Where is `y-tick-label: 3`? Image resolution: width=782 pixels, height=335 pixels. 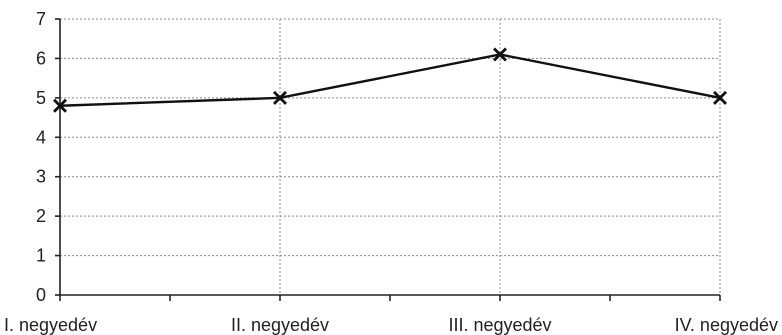 y-tick-label: 3 is located at coordinates (41, 177).